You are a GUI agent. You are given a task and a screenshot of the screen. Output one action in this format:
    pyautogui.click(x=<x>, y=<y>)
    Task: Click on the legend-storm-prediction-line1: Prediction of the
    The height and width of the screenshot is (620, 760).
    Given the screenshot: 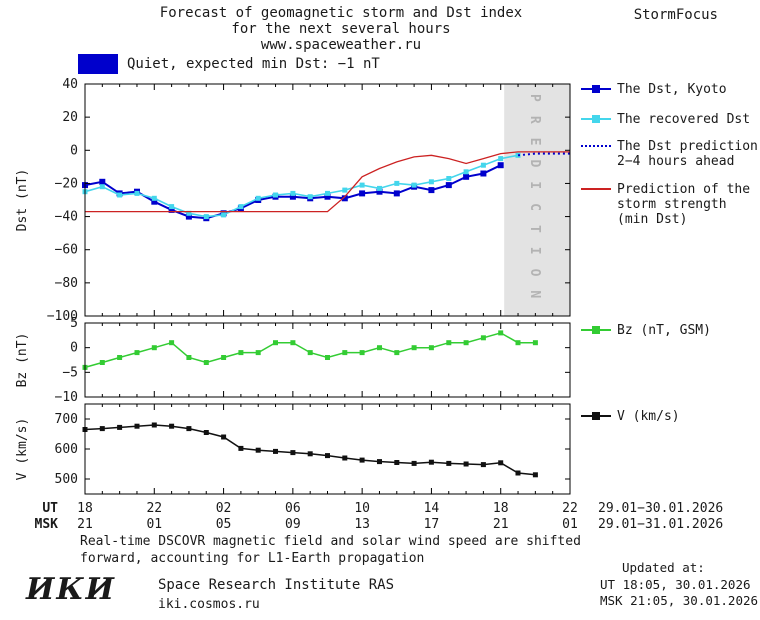 What is the action you would take?
    pyautogui.click(x=684, y=189)
    